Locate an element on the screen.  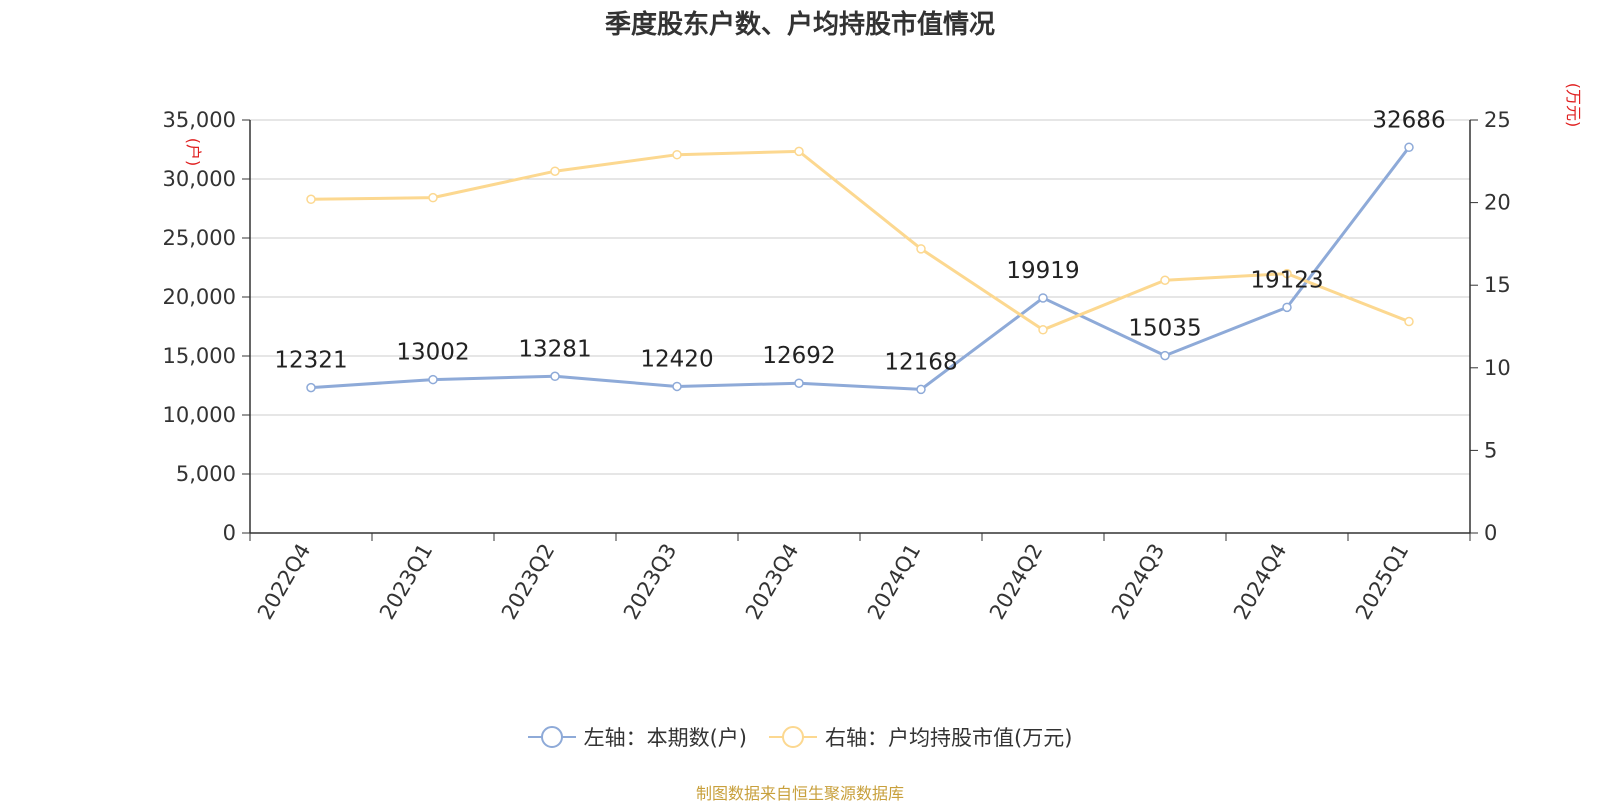
y-right-tick-label: 25 is located at coordinates (1497, 120).